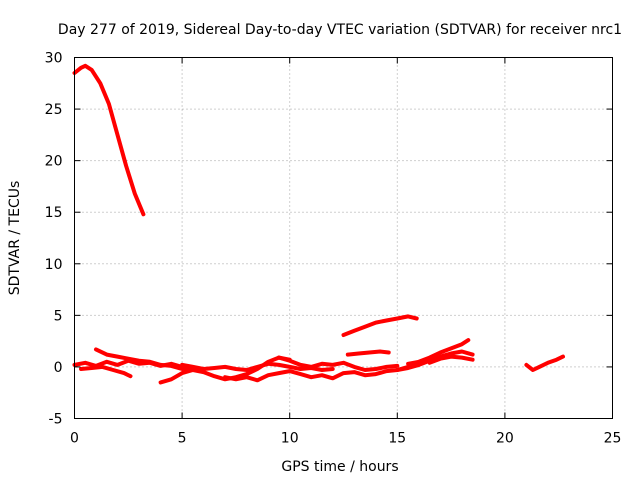  What do you see at coordinates (54, 213) in the screenshot?
I see `y-tick-label: 15` at bounding box center [54, 213].